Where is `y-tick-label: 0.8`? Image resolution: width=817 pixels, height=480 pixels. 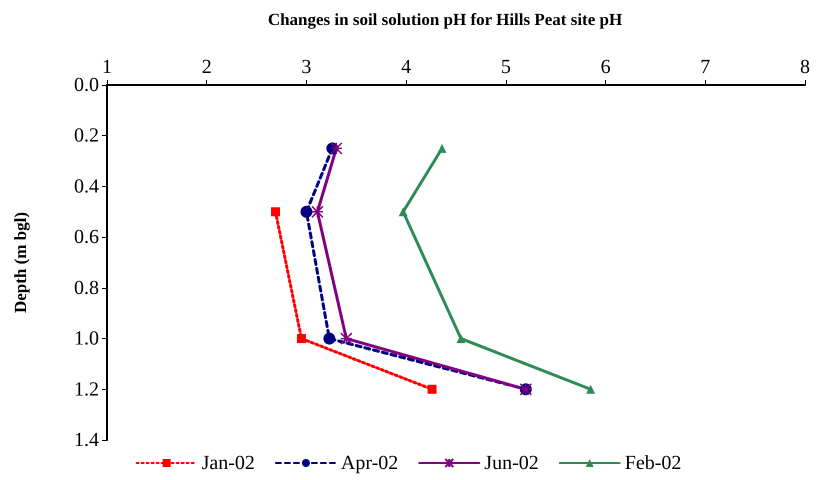
y-tick-label: 0.8 is located at coordinates (86, 287).